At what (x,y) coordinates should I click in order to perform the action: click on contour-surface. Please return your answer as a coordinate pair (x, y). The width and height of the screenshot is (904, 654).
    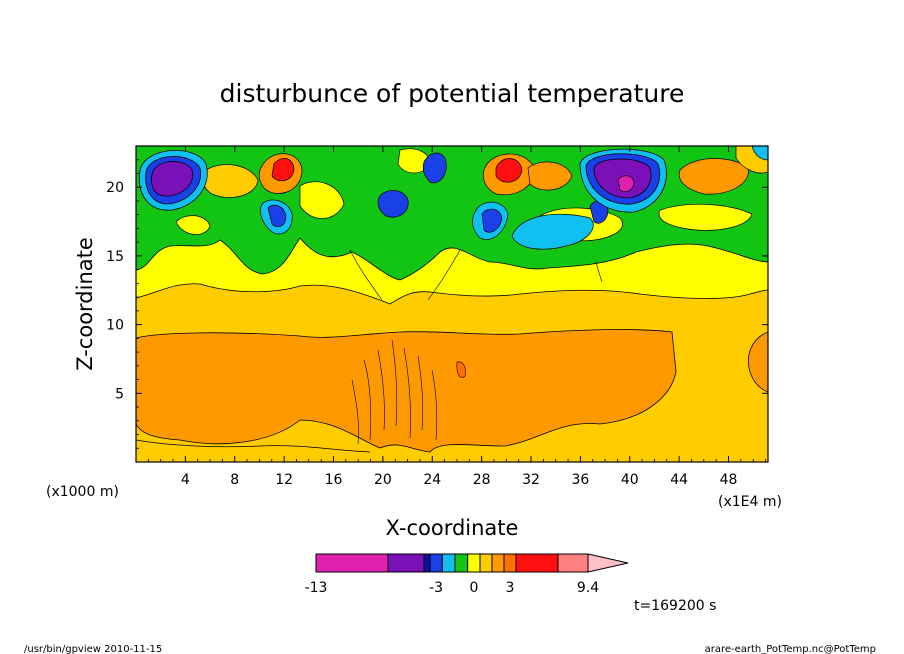
    Looking at the image, I should click on (253, 446).